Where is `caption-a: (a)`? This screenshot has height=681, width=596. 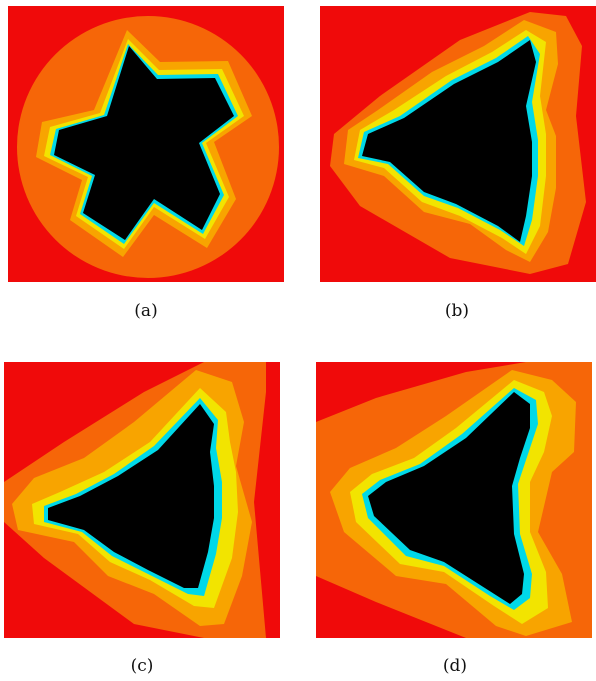 caption-a: (a) is located at coordinates (146, 311).